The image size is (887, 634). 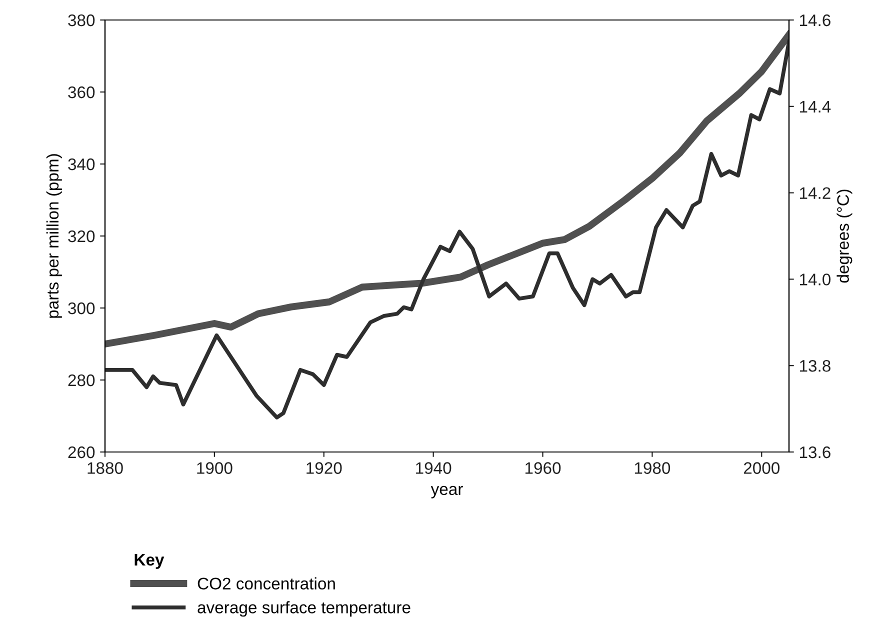 I want to click on x-axis-title: year, so click(x=446, y=492).